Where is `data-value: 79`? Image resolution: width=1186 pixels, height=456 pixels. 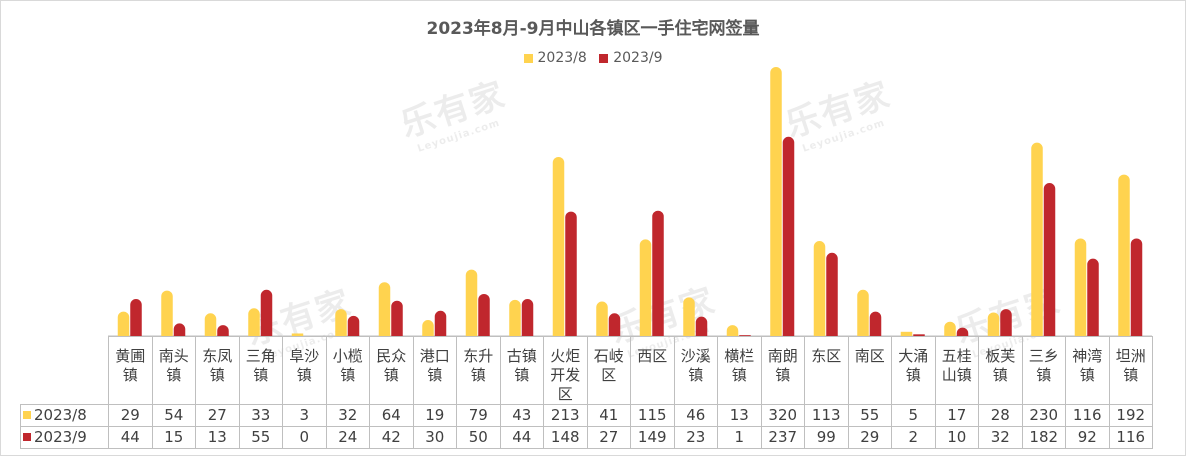 data-value: 79 is located at coordinates (478, 415).